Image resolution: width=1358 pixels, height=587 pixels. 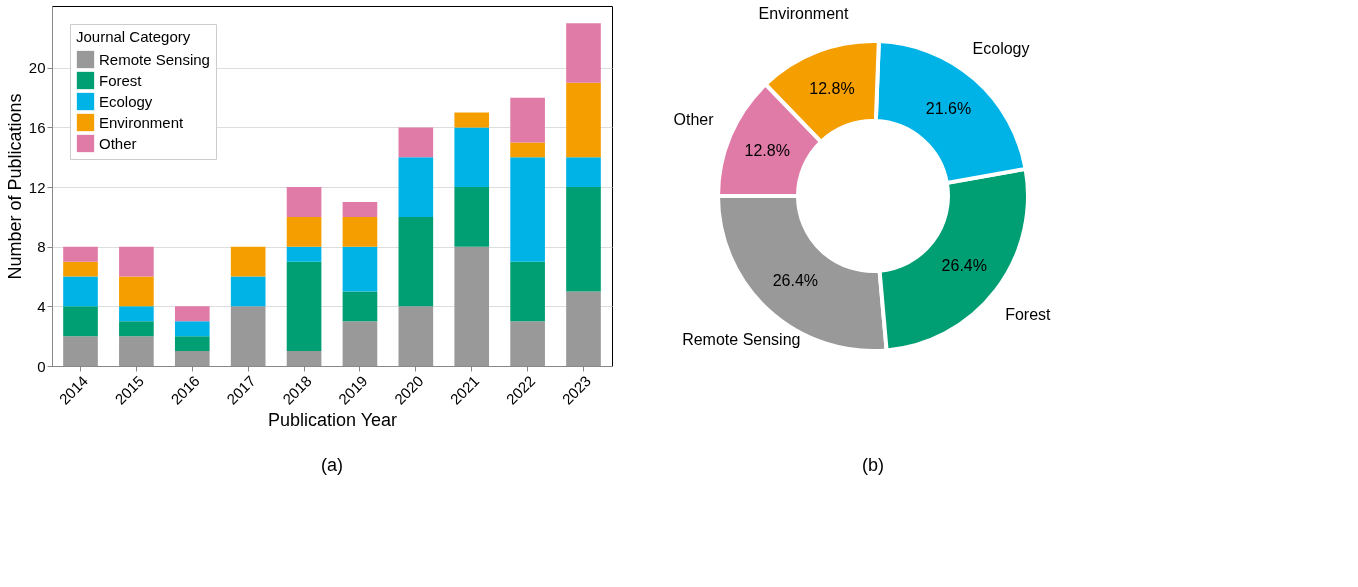 What do you see at coordinates (694, 119) in the screenshot?
I see `slice-label: Other` at bounding box center [694, 119].